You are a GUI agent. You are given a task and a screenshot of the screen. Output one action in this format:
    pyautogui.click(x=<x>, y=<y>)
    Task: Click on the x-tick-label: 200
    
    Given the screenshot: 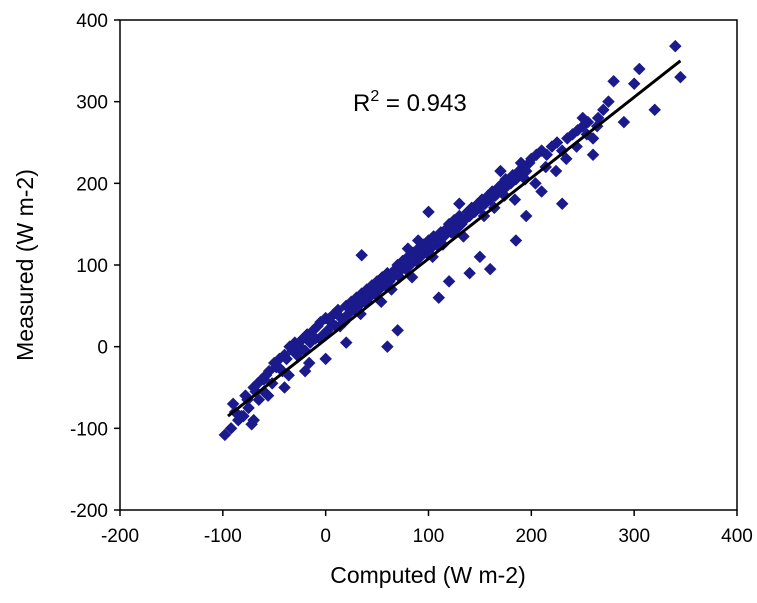 What is the action you would take?
    pyautogui.click(x=531, y=536)
    